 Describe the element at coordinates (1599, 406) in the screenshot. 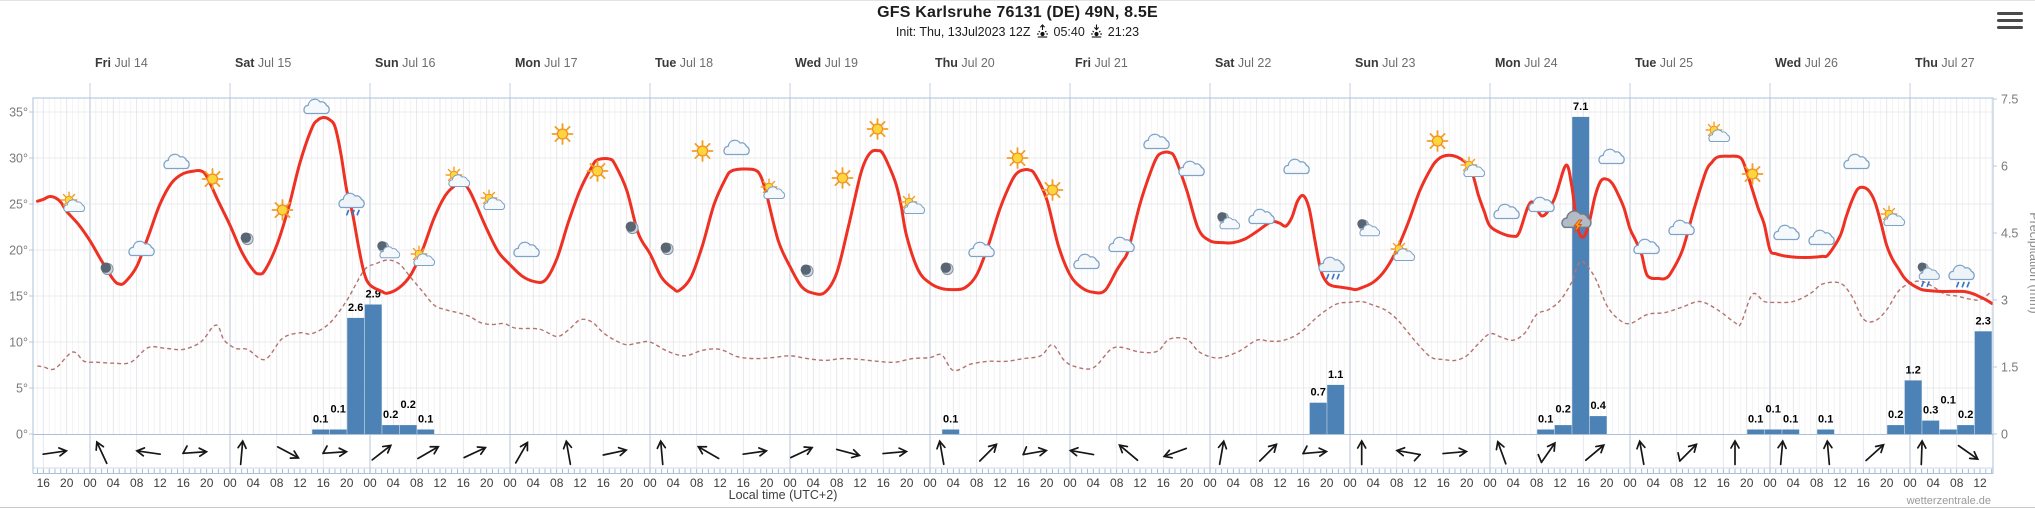

I see `precip-value-label: 0.4` at that location.